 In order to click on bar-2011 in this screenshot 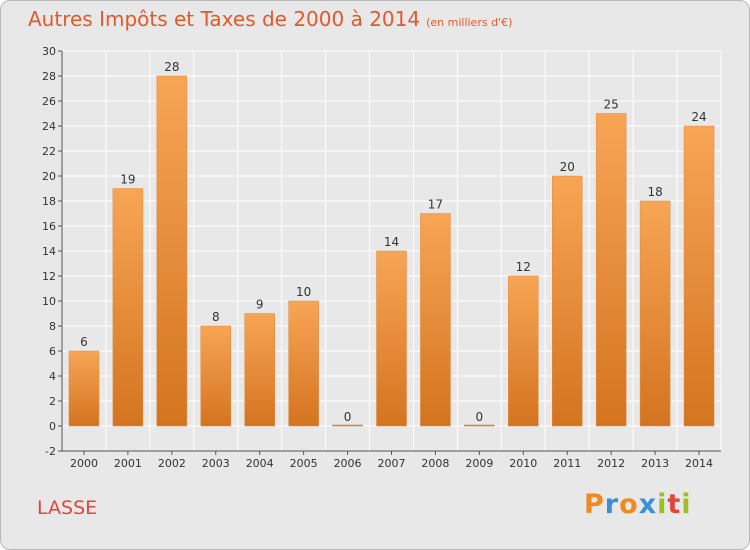, I will do `click(567, 301)`.